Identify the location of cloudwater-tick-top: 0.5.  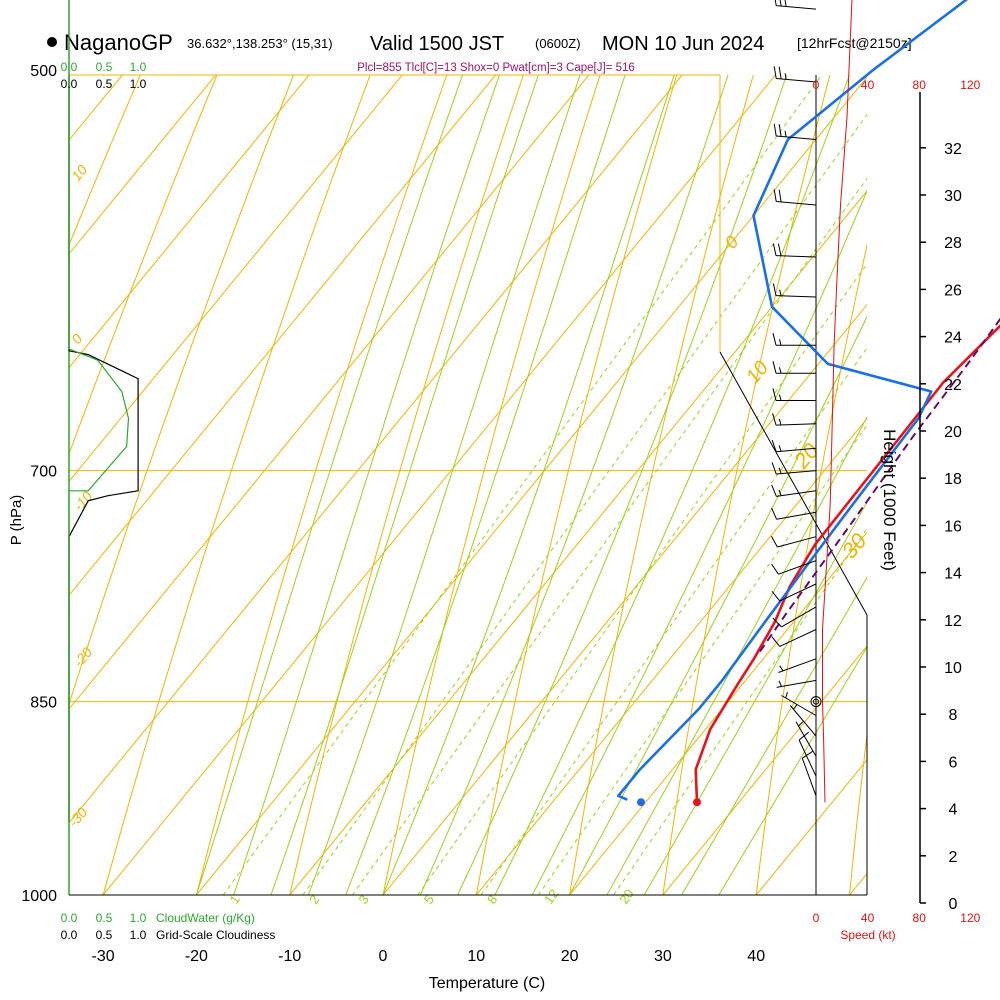
(104, 67).